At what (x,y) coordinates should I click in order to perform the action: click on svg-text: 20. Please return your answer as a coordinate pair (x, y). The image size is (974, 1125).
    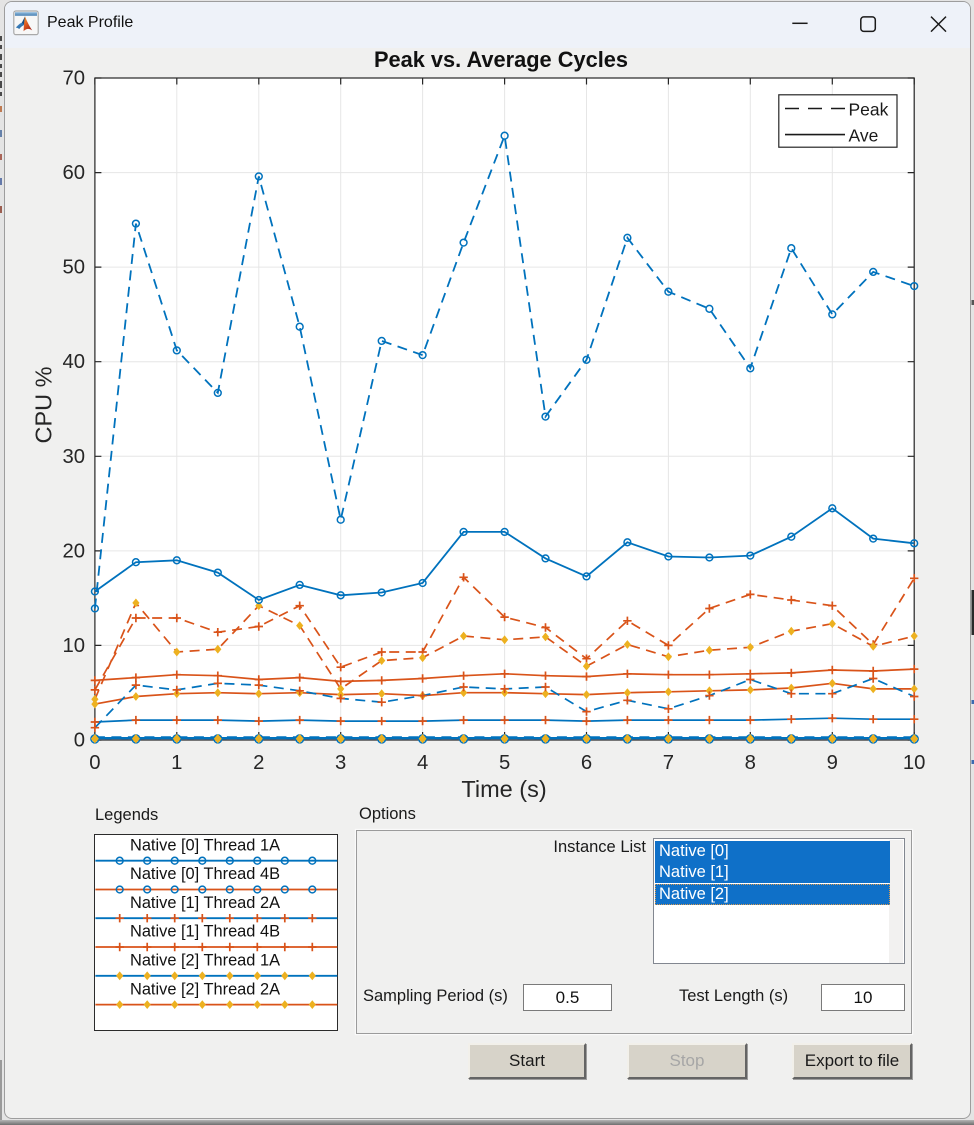
    Looking at the image, I should click on (73, 551).